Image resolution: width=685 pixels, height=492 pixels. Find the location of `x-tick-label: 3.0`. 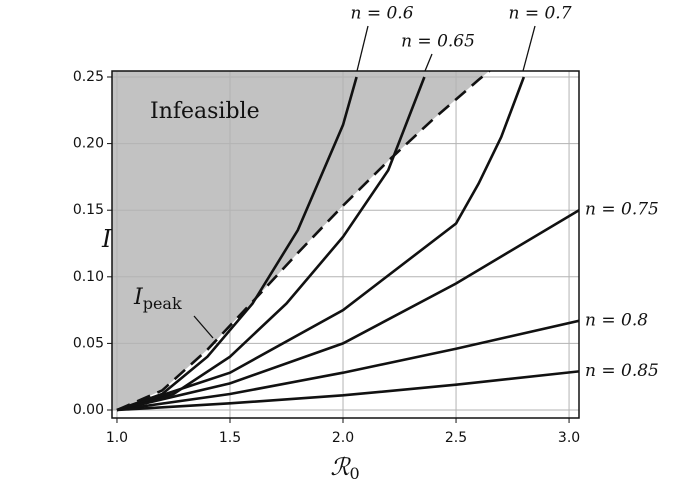

x-tick-label: 3.0 is located at coordinates (569, 438).